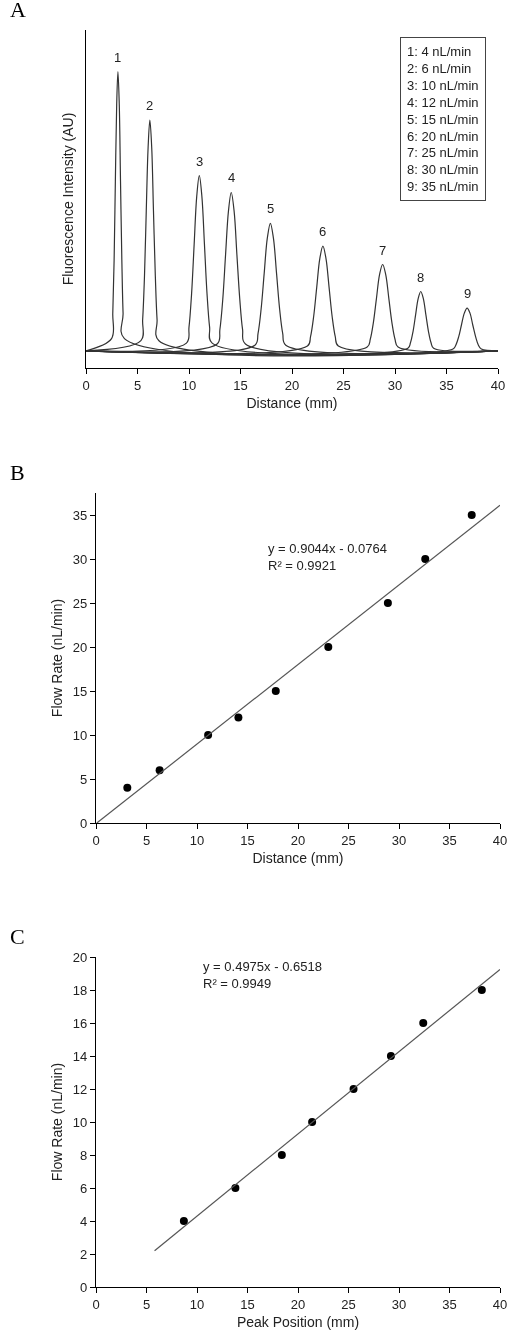 The height and width of the screenshot is (1340, 509). What do you see at coordinates (262, 966) in the screenshot?
I see `annotation: y = 0.4975x - 0.6518` at bounding box center [262, 966].